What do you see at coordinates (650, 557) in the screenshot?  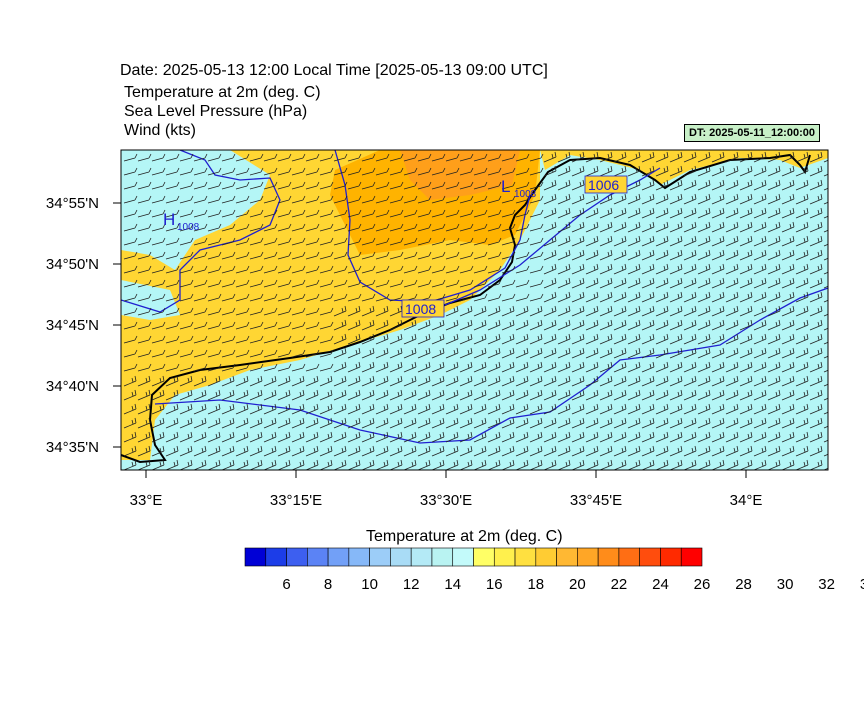 I see `colorbar-swatch` at bounding box center [650, 557].